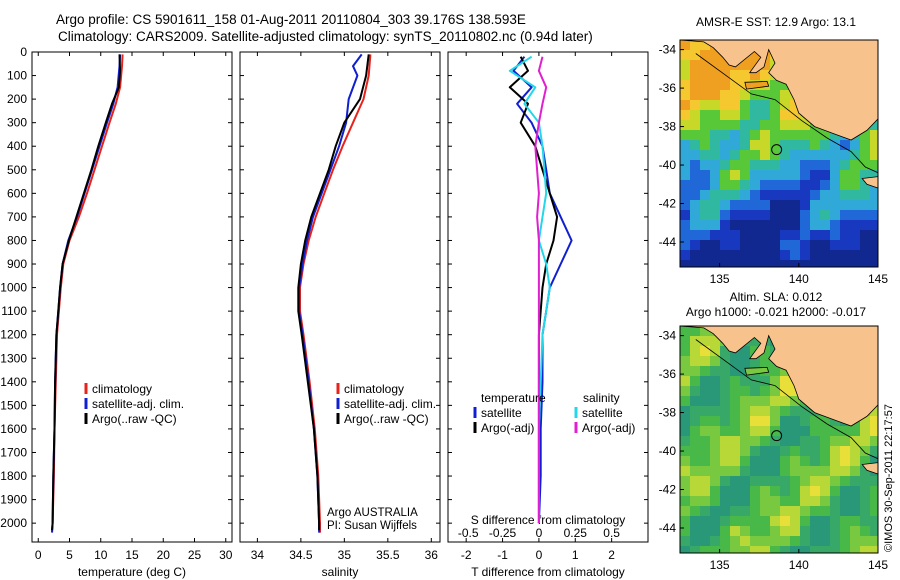 Image resolution: width=900 pixels, height=580 pixels. Describe the element at coordinates (466, 555) in the screenshot. I see `x-tick-label: -2` at that location.